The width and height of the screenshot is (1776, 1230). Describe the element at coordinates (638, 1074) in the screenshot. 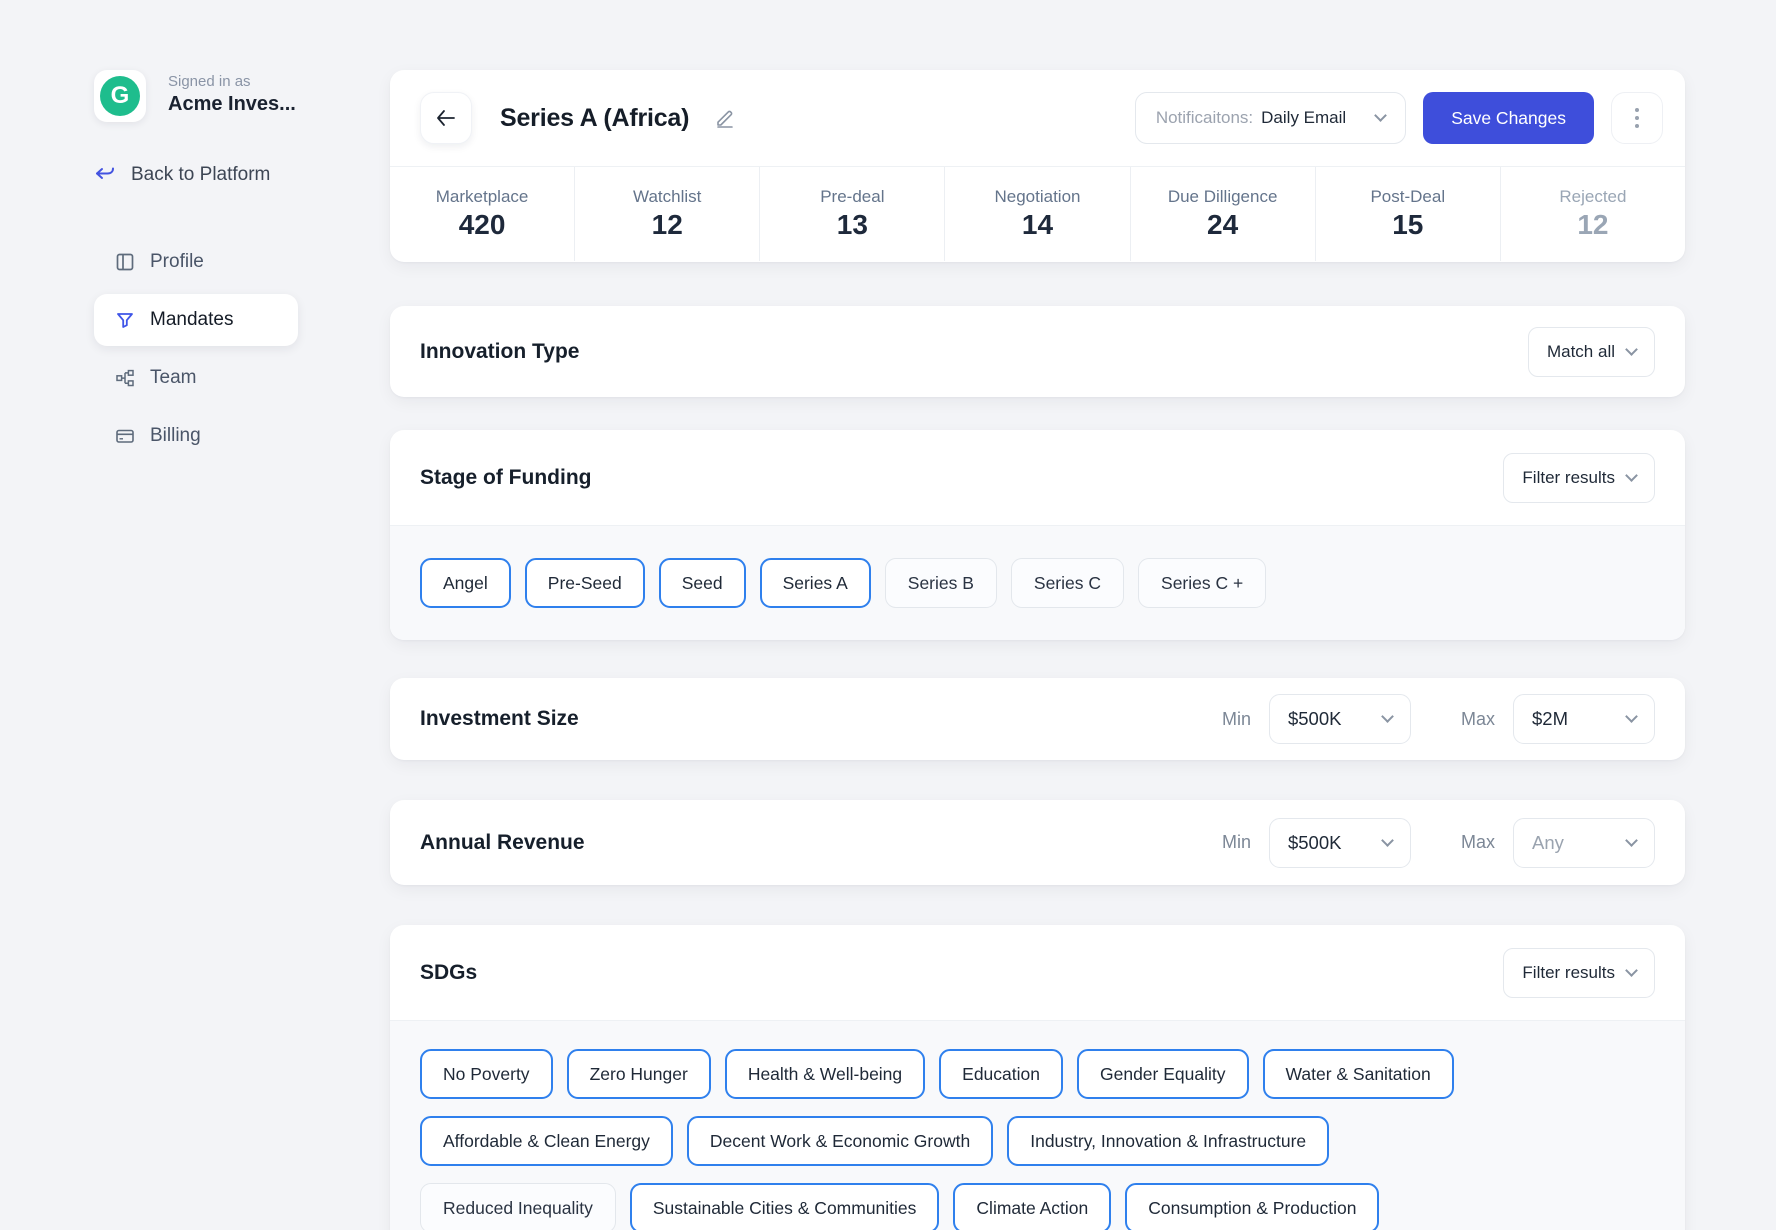

I see `chip-zero-hunger: Zero Hunger` at that location.